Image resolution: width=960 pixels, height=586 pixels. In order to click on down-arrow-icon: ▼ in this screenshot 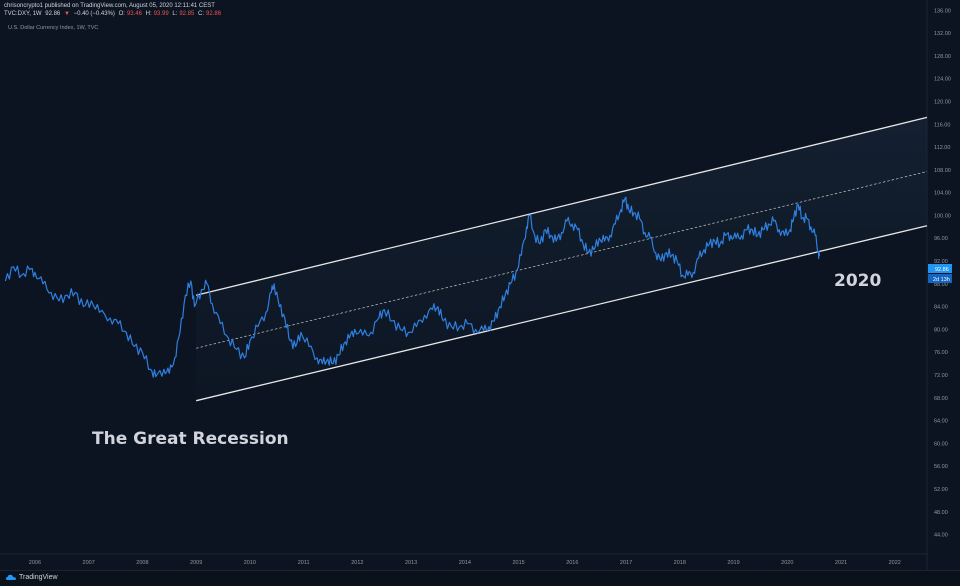, I will do `click(66, 14)`.